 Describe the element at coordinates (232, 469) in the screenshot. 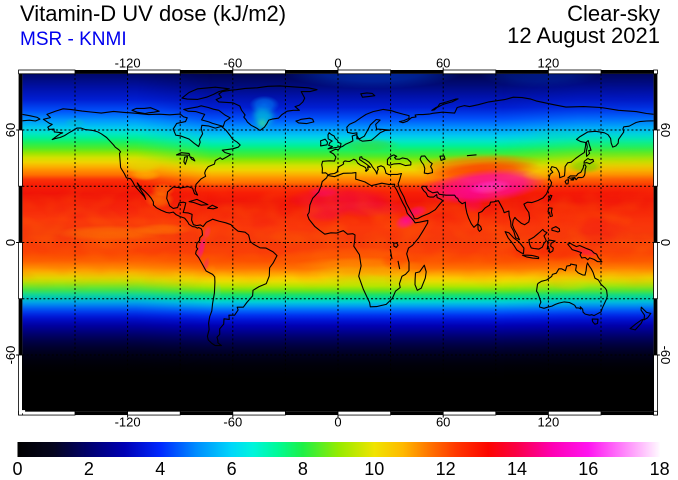

I see `svg-text: 6` at that location.